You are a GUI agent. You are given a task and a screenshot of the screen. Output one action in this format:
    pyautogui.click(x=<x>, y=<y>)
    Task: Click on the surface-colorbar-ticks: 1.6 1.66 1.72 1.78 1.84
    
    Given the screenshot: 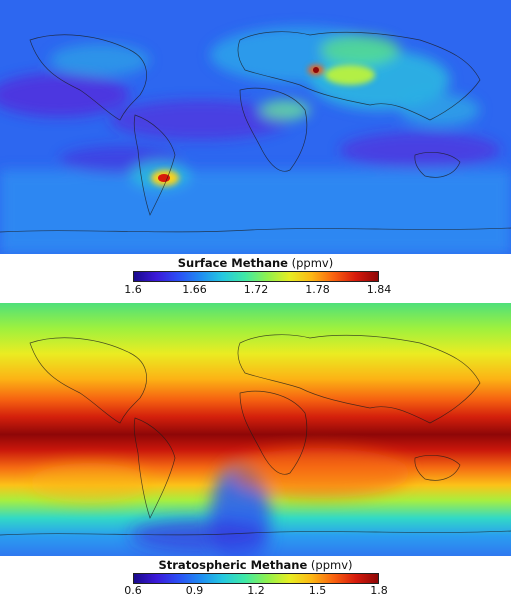 What is the action you would take?
    pyautogui.click(x=255, y=291)
    